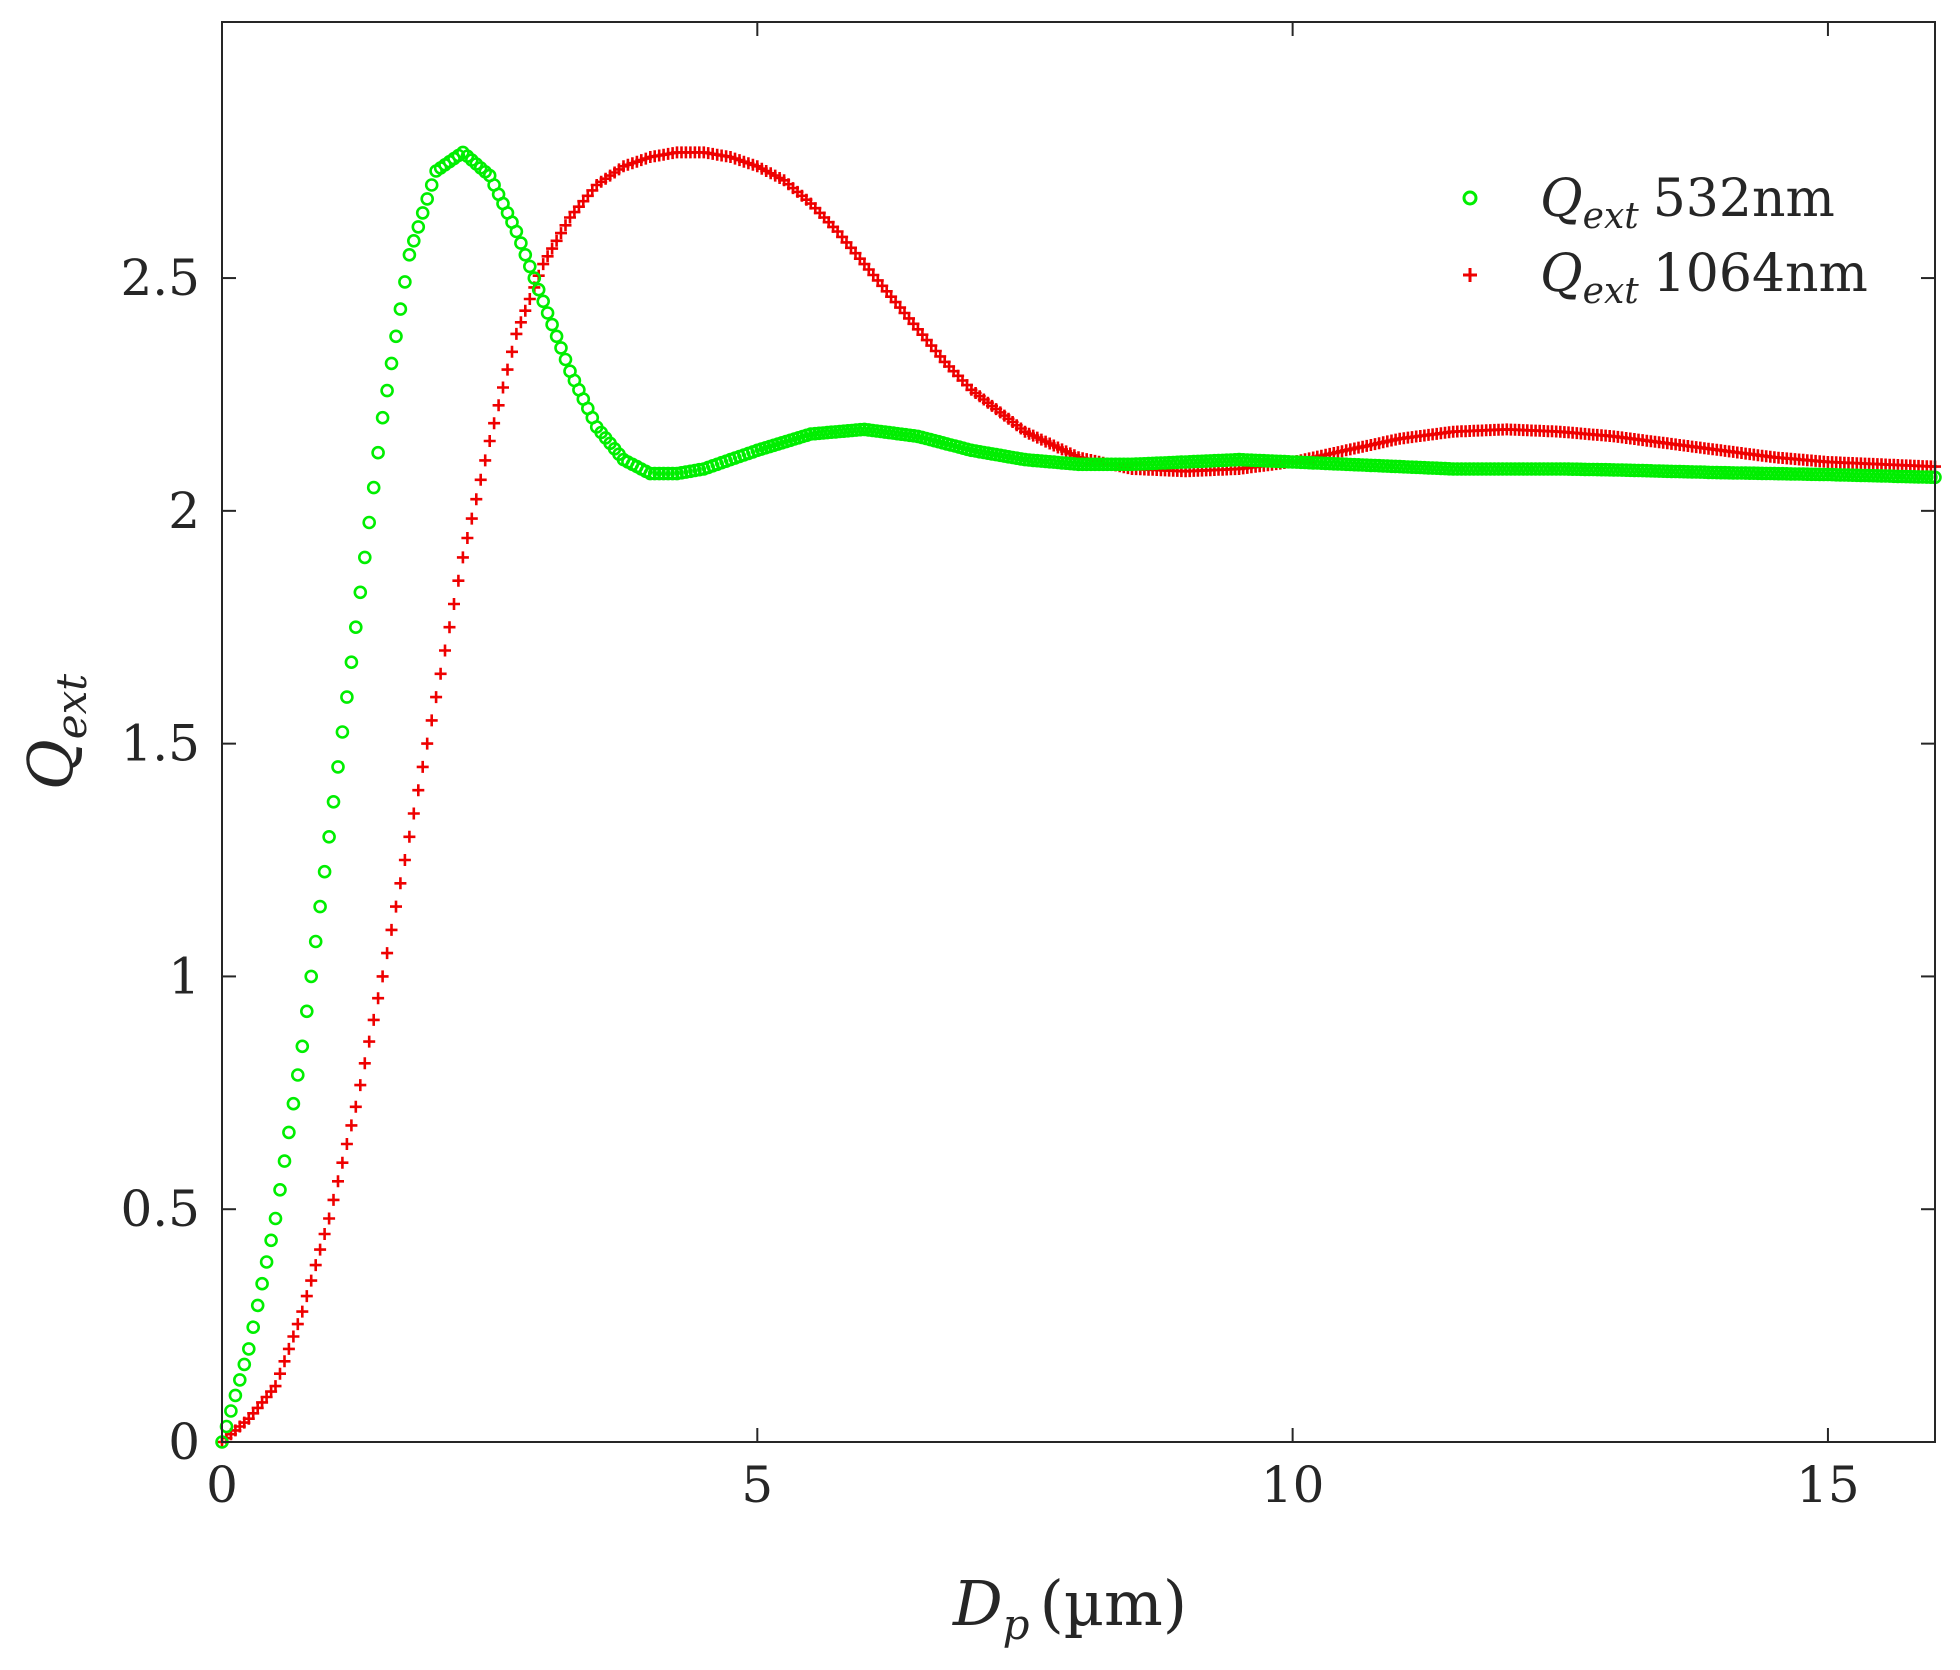  I want to click on y-axis-symbol: Q, so click(50, 764).